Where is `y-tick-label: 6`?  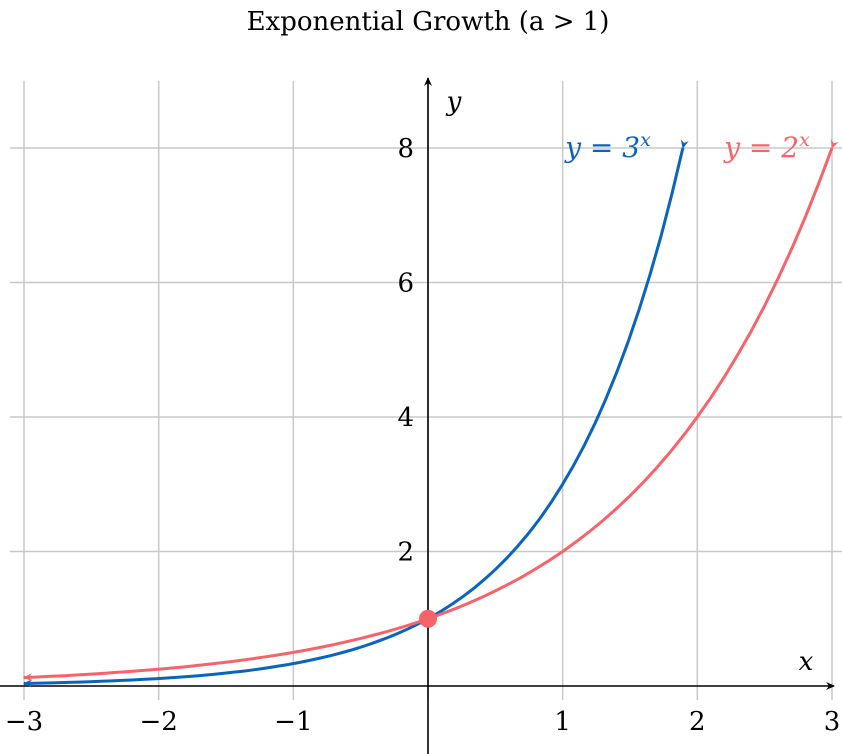 y-tick-label: 6 is located at coordinates (405, 284).